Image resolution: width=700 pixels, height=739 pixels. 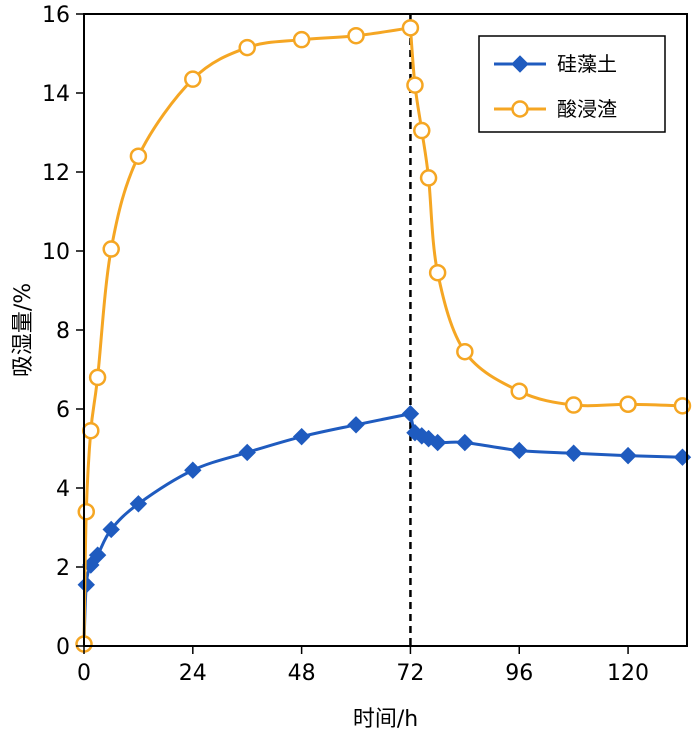 I want to click on y-tick-label: 14, so click(x=56, y=94).